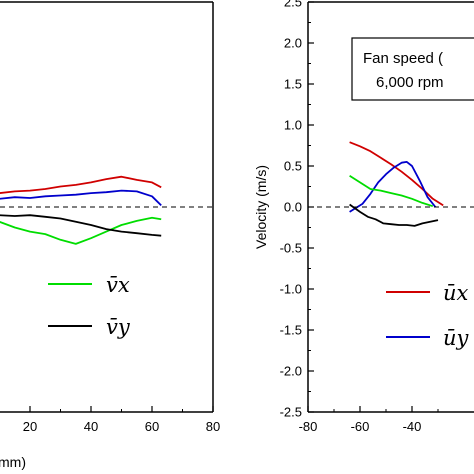  What do you see at coordinates (410, 82) in the screenshot?
I see `annotation-line-2: 6,000 rpm` at bounding box center [410, 82].